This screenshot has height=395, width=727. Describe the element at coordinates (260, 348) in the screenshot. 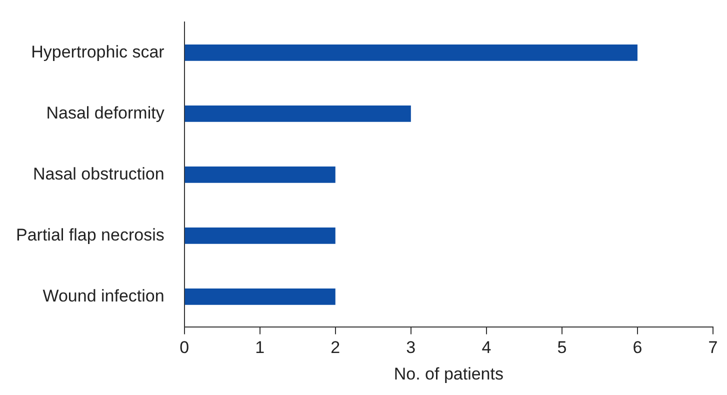

I see `x-tick-label: 1` at that location.